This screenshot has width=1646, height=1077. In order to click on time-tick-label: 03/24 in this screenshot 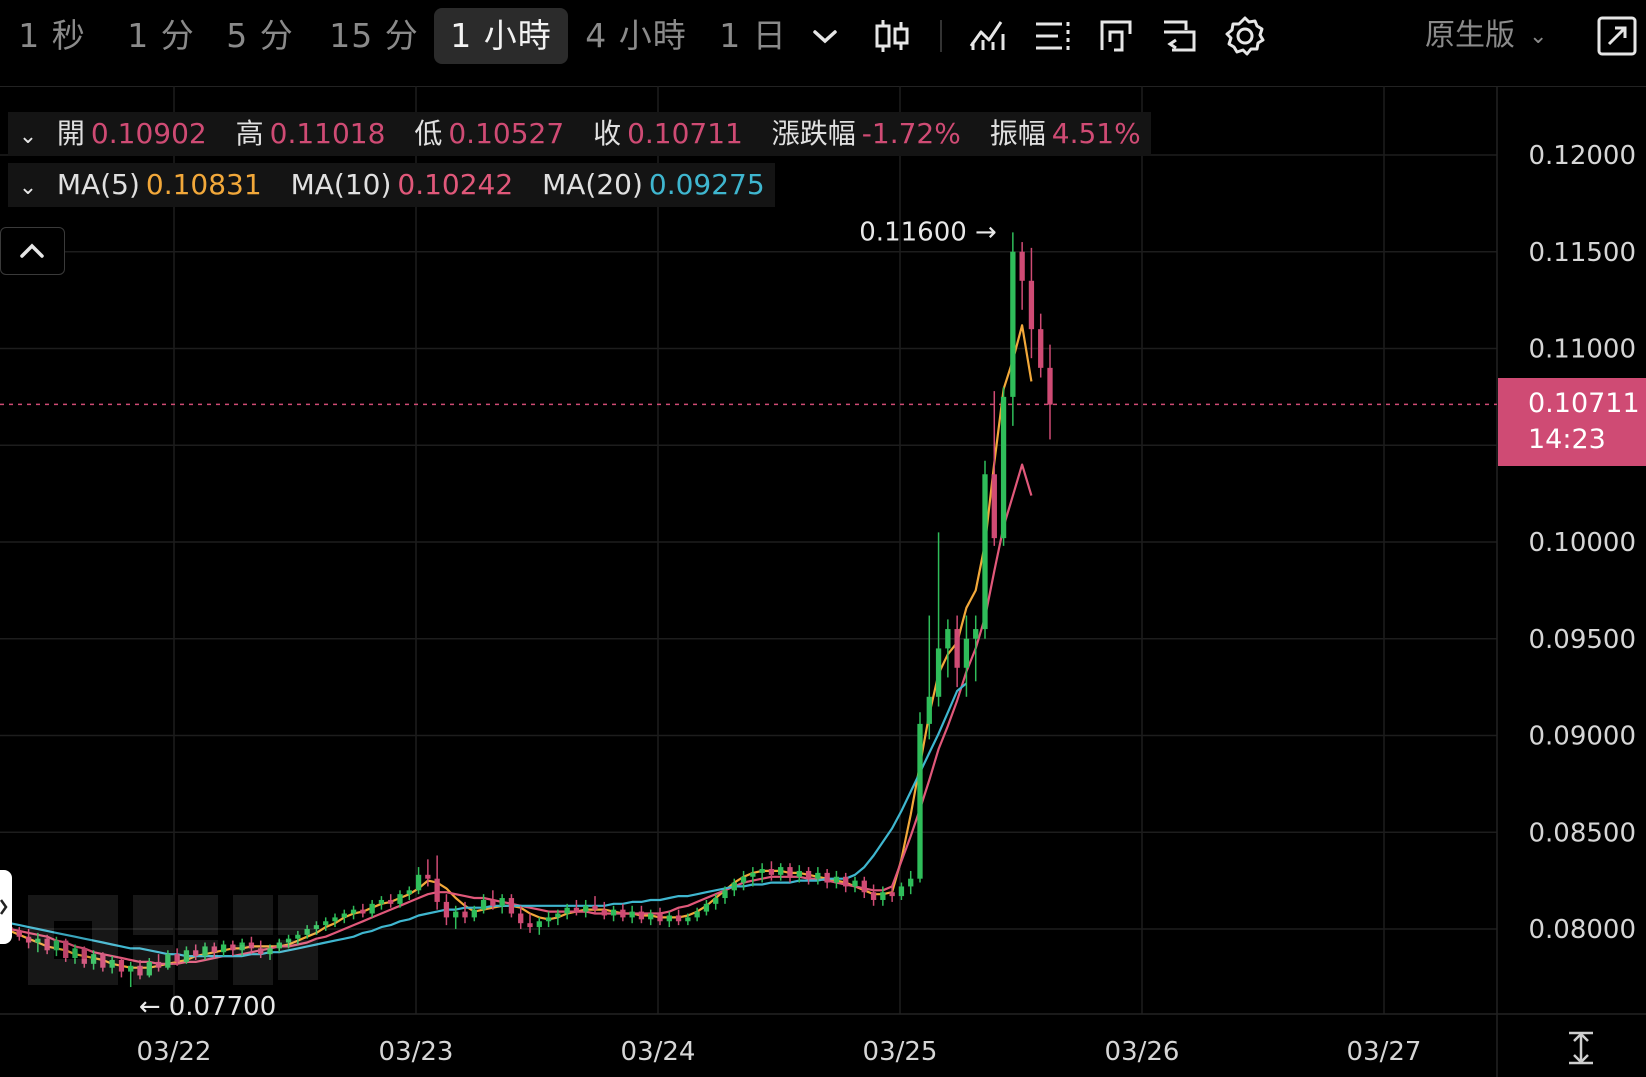, I will do `click(658, 1052)`.